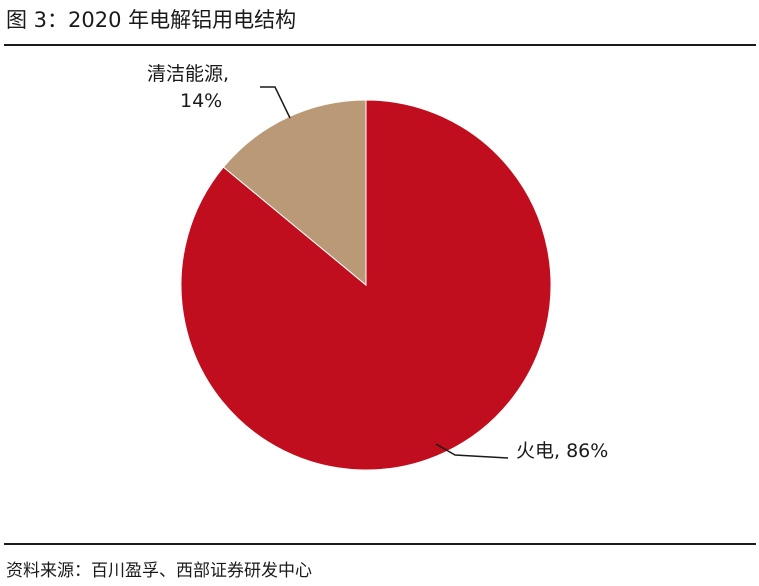 This screenshot has height=586, width=759. What do you see at coordinates (151, 20) in the screenshot?
I see `figure-title: 图 3：2020 年电解铝用电结构` at bounding box center [151, 20].